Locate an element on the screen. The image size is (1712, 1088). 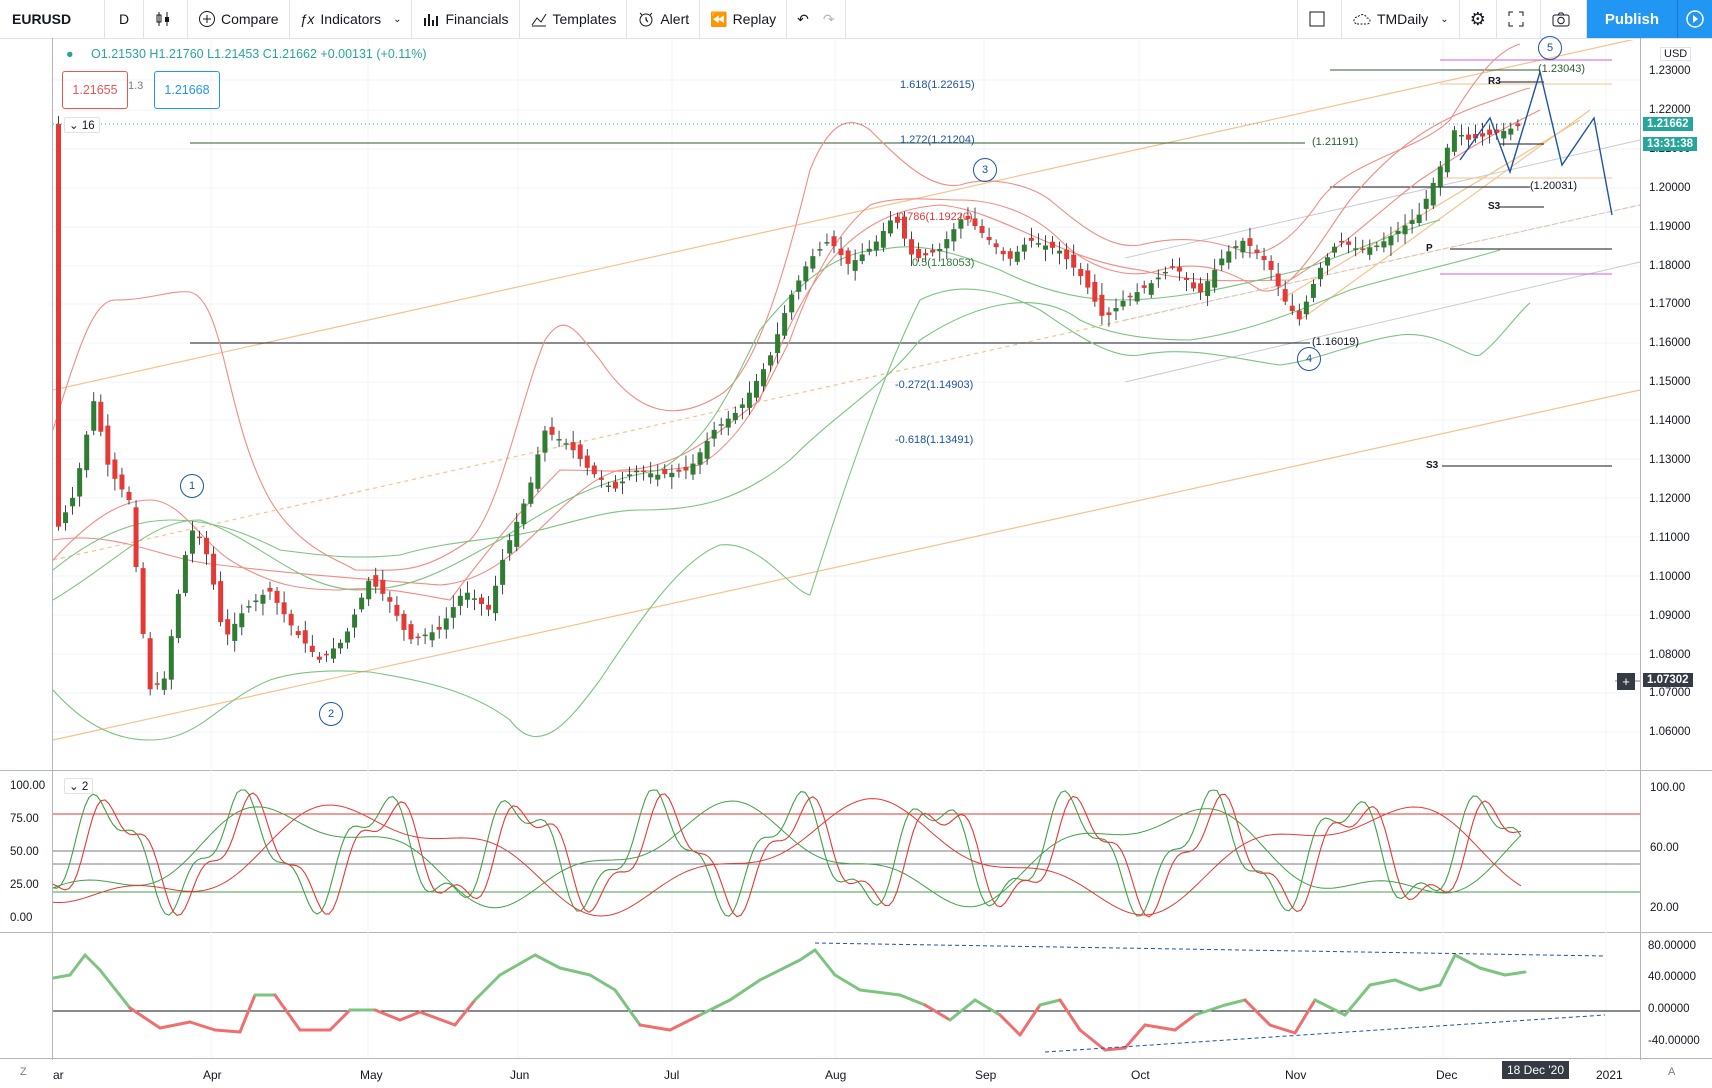
templates-button: Templates is located at coordinates (574, 19).